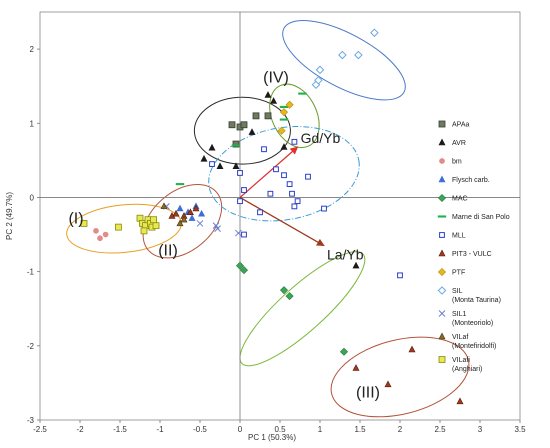 The width and height of the screenshot is (550, 448). I want to click on group-label: (I), so click(75, 218).